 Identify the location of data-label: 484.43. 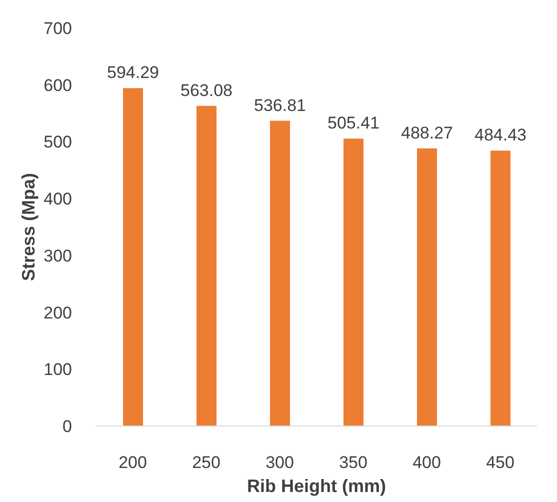
(500, 135).